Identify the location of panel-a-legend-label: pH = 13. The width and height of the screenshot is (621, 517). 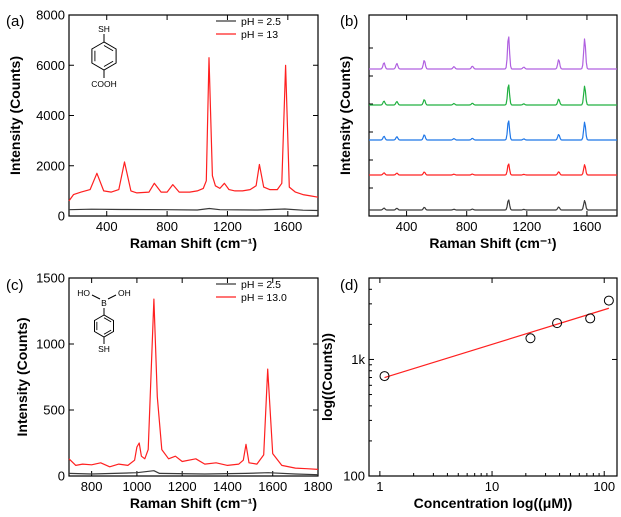
(259, 35).